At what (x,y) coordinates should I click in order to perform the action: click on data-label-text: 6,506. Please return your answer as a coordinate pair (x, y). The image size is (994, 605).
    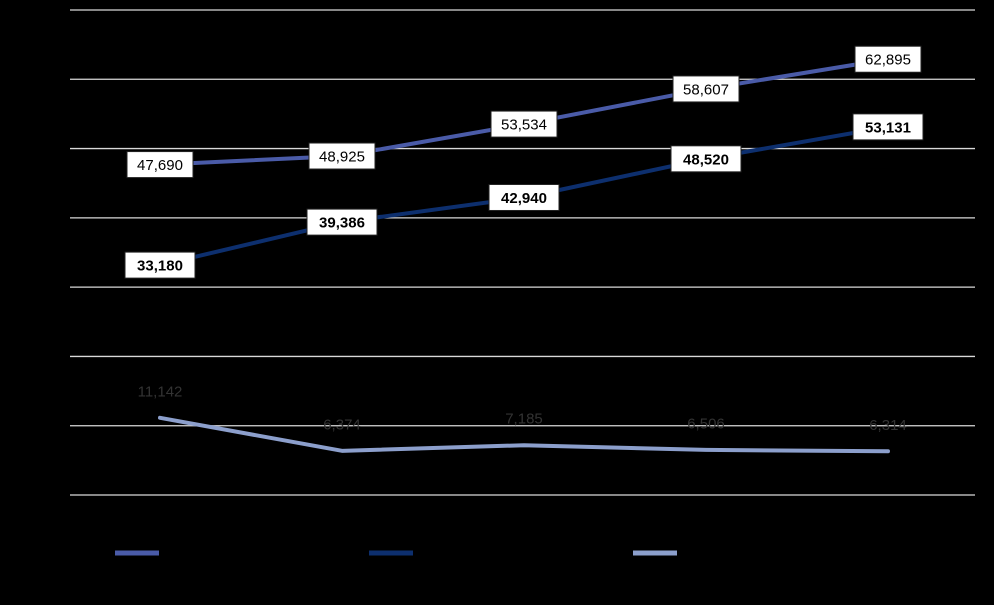
    Looking at the image, I should click on (706, 423).